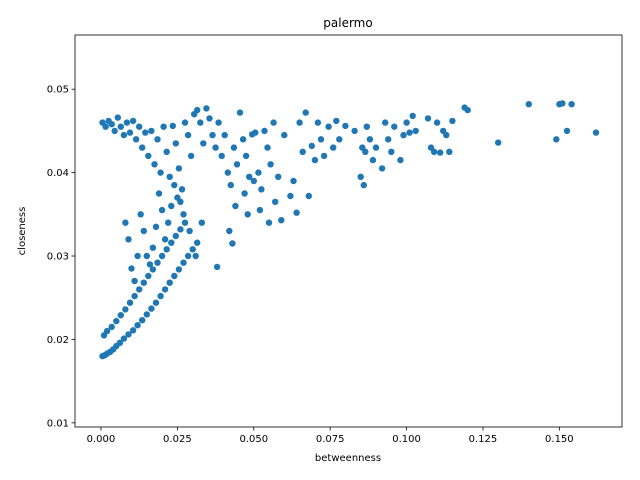 The height and width of the screenshot is (480, 640). I want to click on x-tick-label: 0.075, so click(330, 439).